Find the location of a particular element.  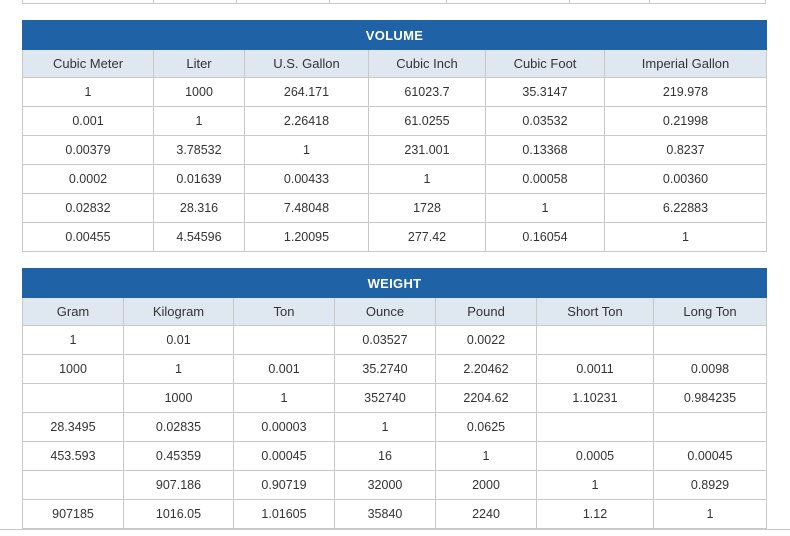

table-cell: 0.01639 is located at coordinates (199, 179).